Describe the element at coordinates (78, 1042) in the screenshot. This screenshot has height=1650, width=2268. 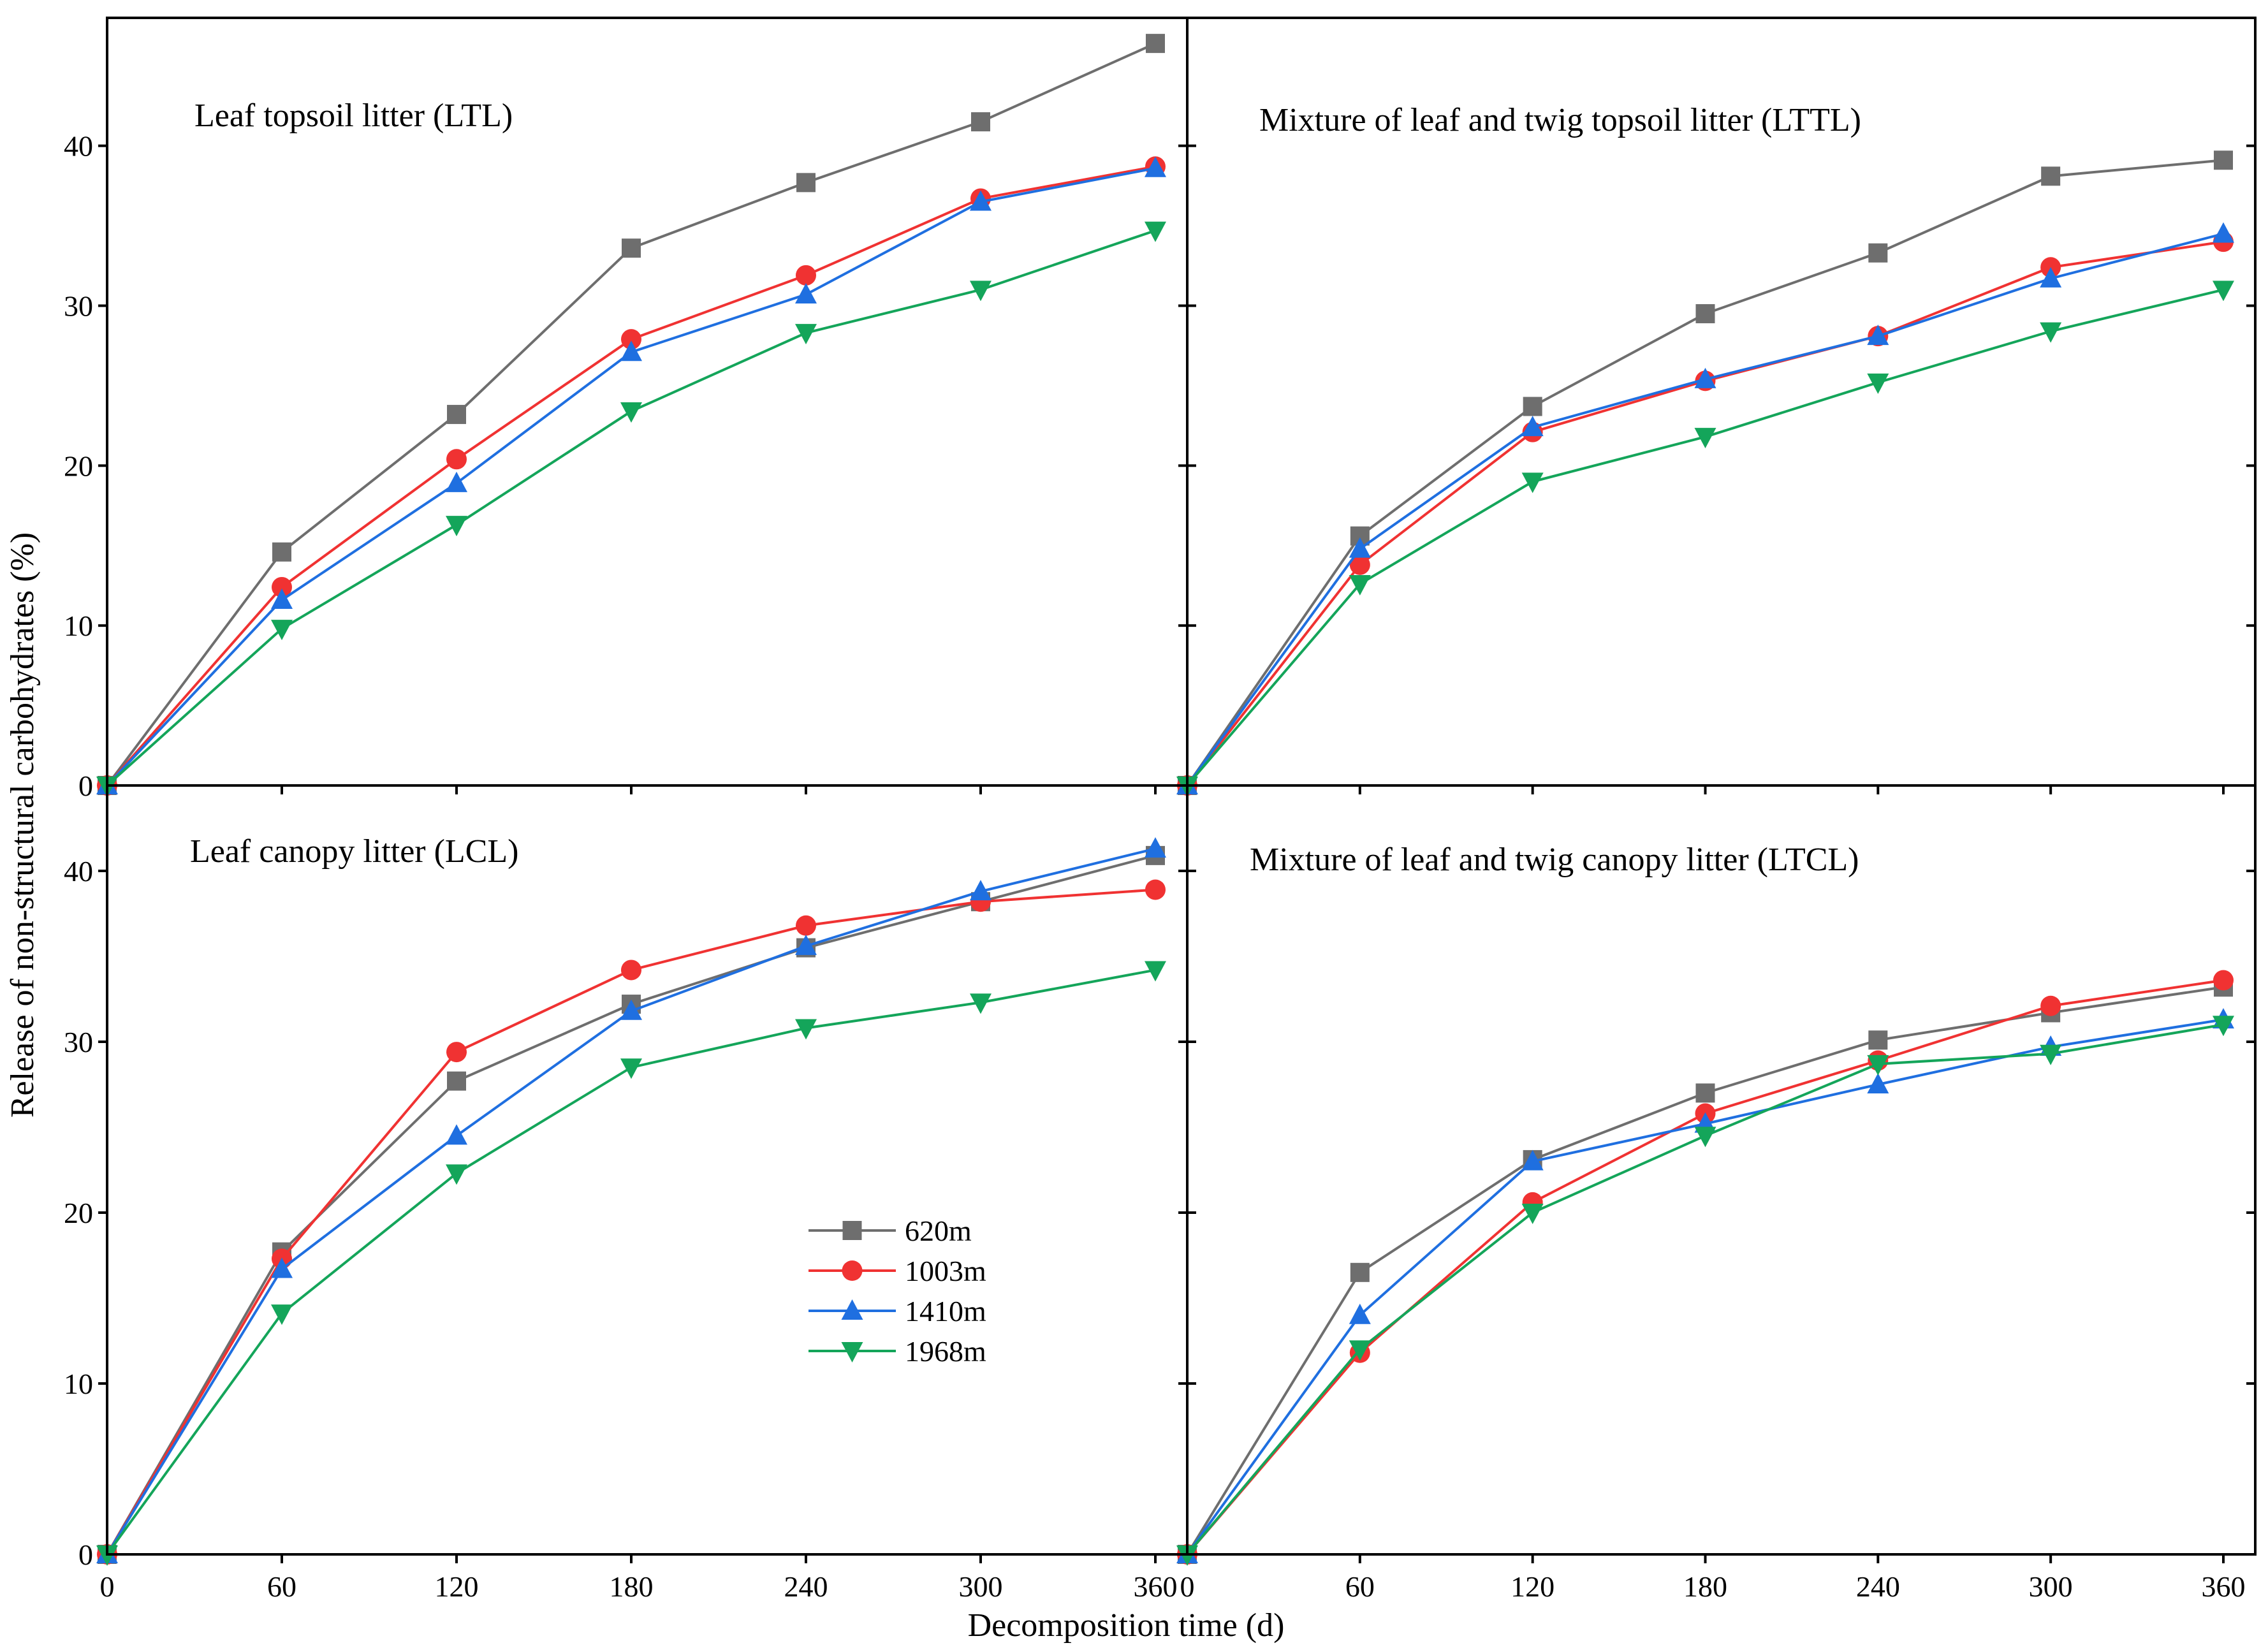
I see `y-tick-label: 30` at that location.